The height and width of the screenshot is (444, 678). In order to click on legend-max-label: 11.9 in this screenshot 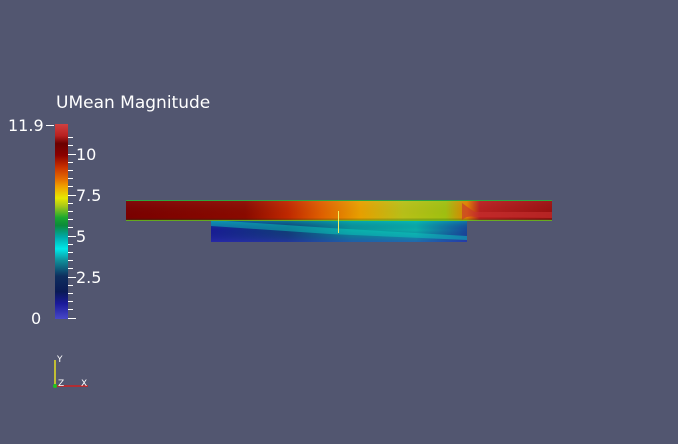, I will do `click(26, 125)`.